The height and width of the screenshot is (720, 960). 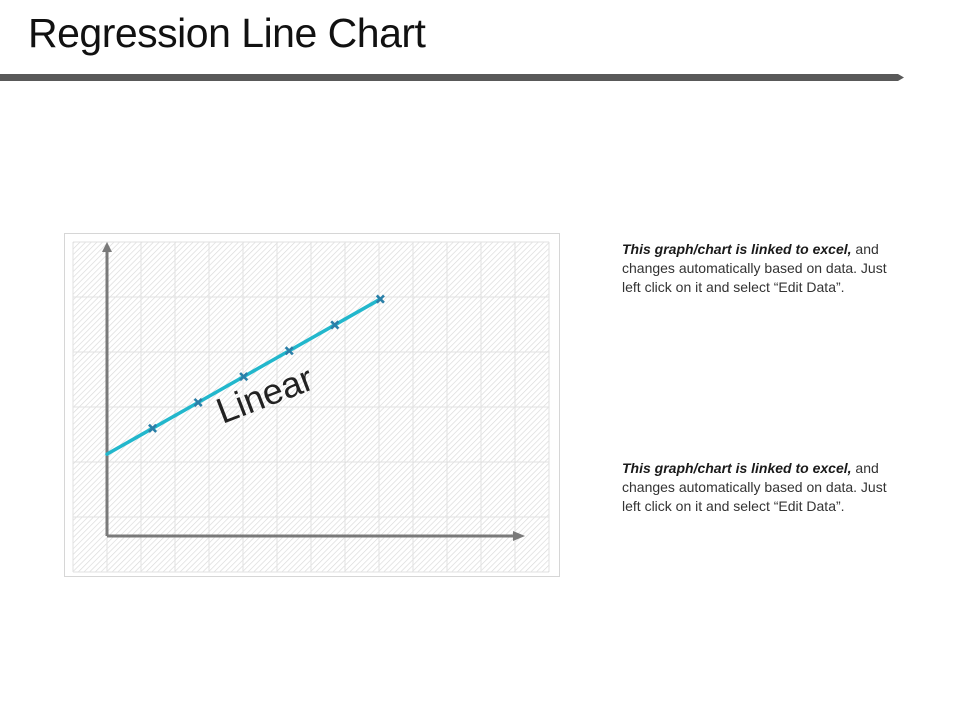 I want to click on series-layer, so click(x=245, y=375).